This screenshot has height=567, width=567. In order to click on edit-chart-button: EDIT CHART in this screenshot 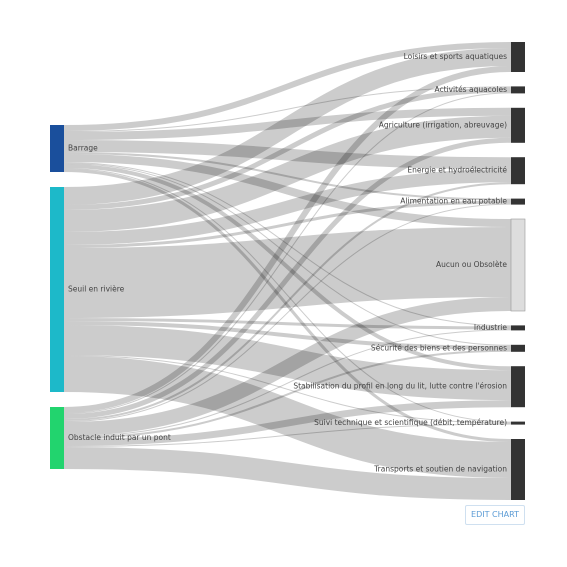, I will do `click(495, 515)`.